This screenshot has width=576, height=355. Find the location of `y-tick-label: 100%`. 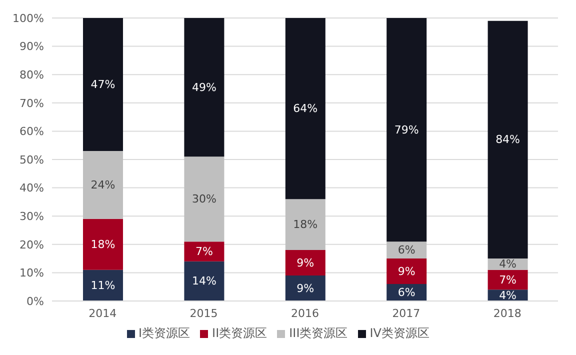

y-tick-label: 100% is located at coordinates (28, 18).